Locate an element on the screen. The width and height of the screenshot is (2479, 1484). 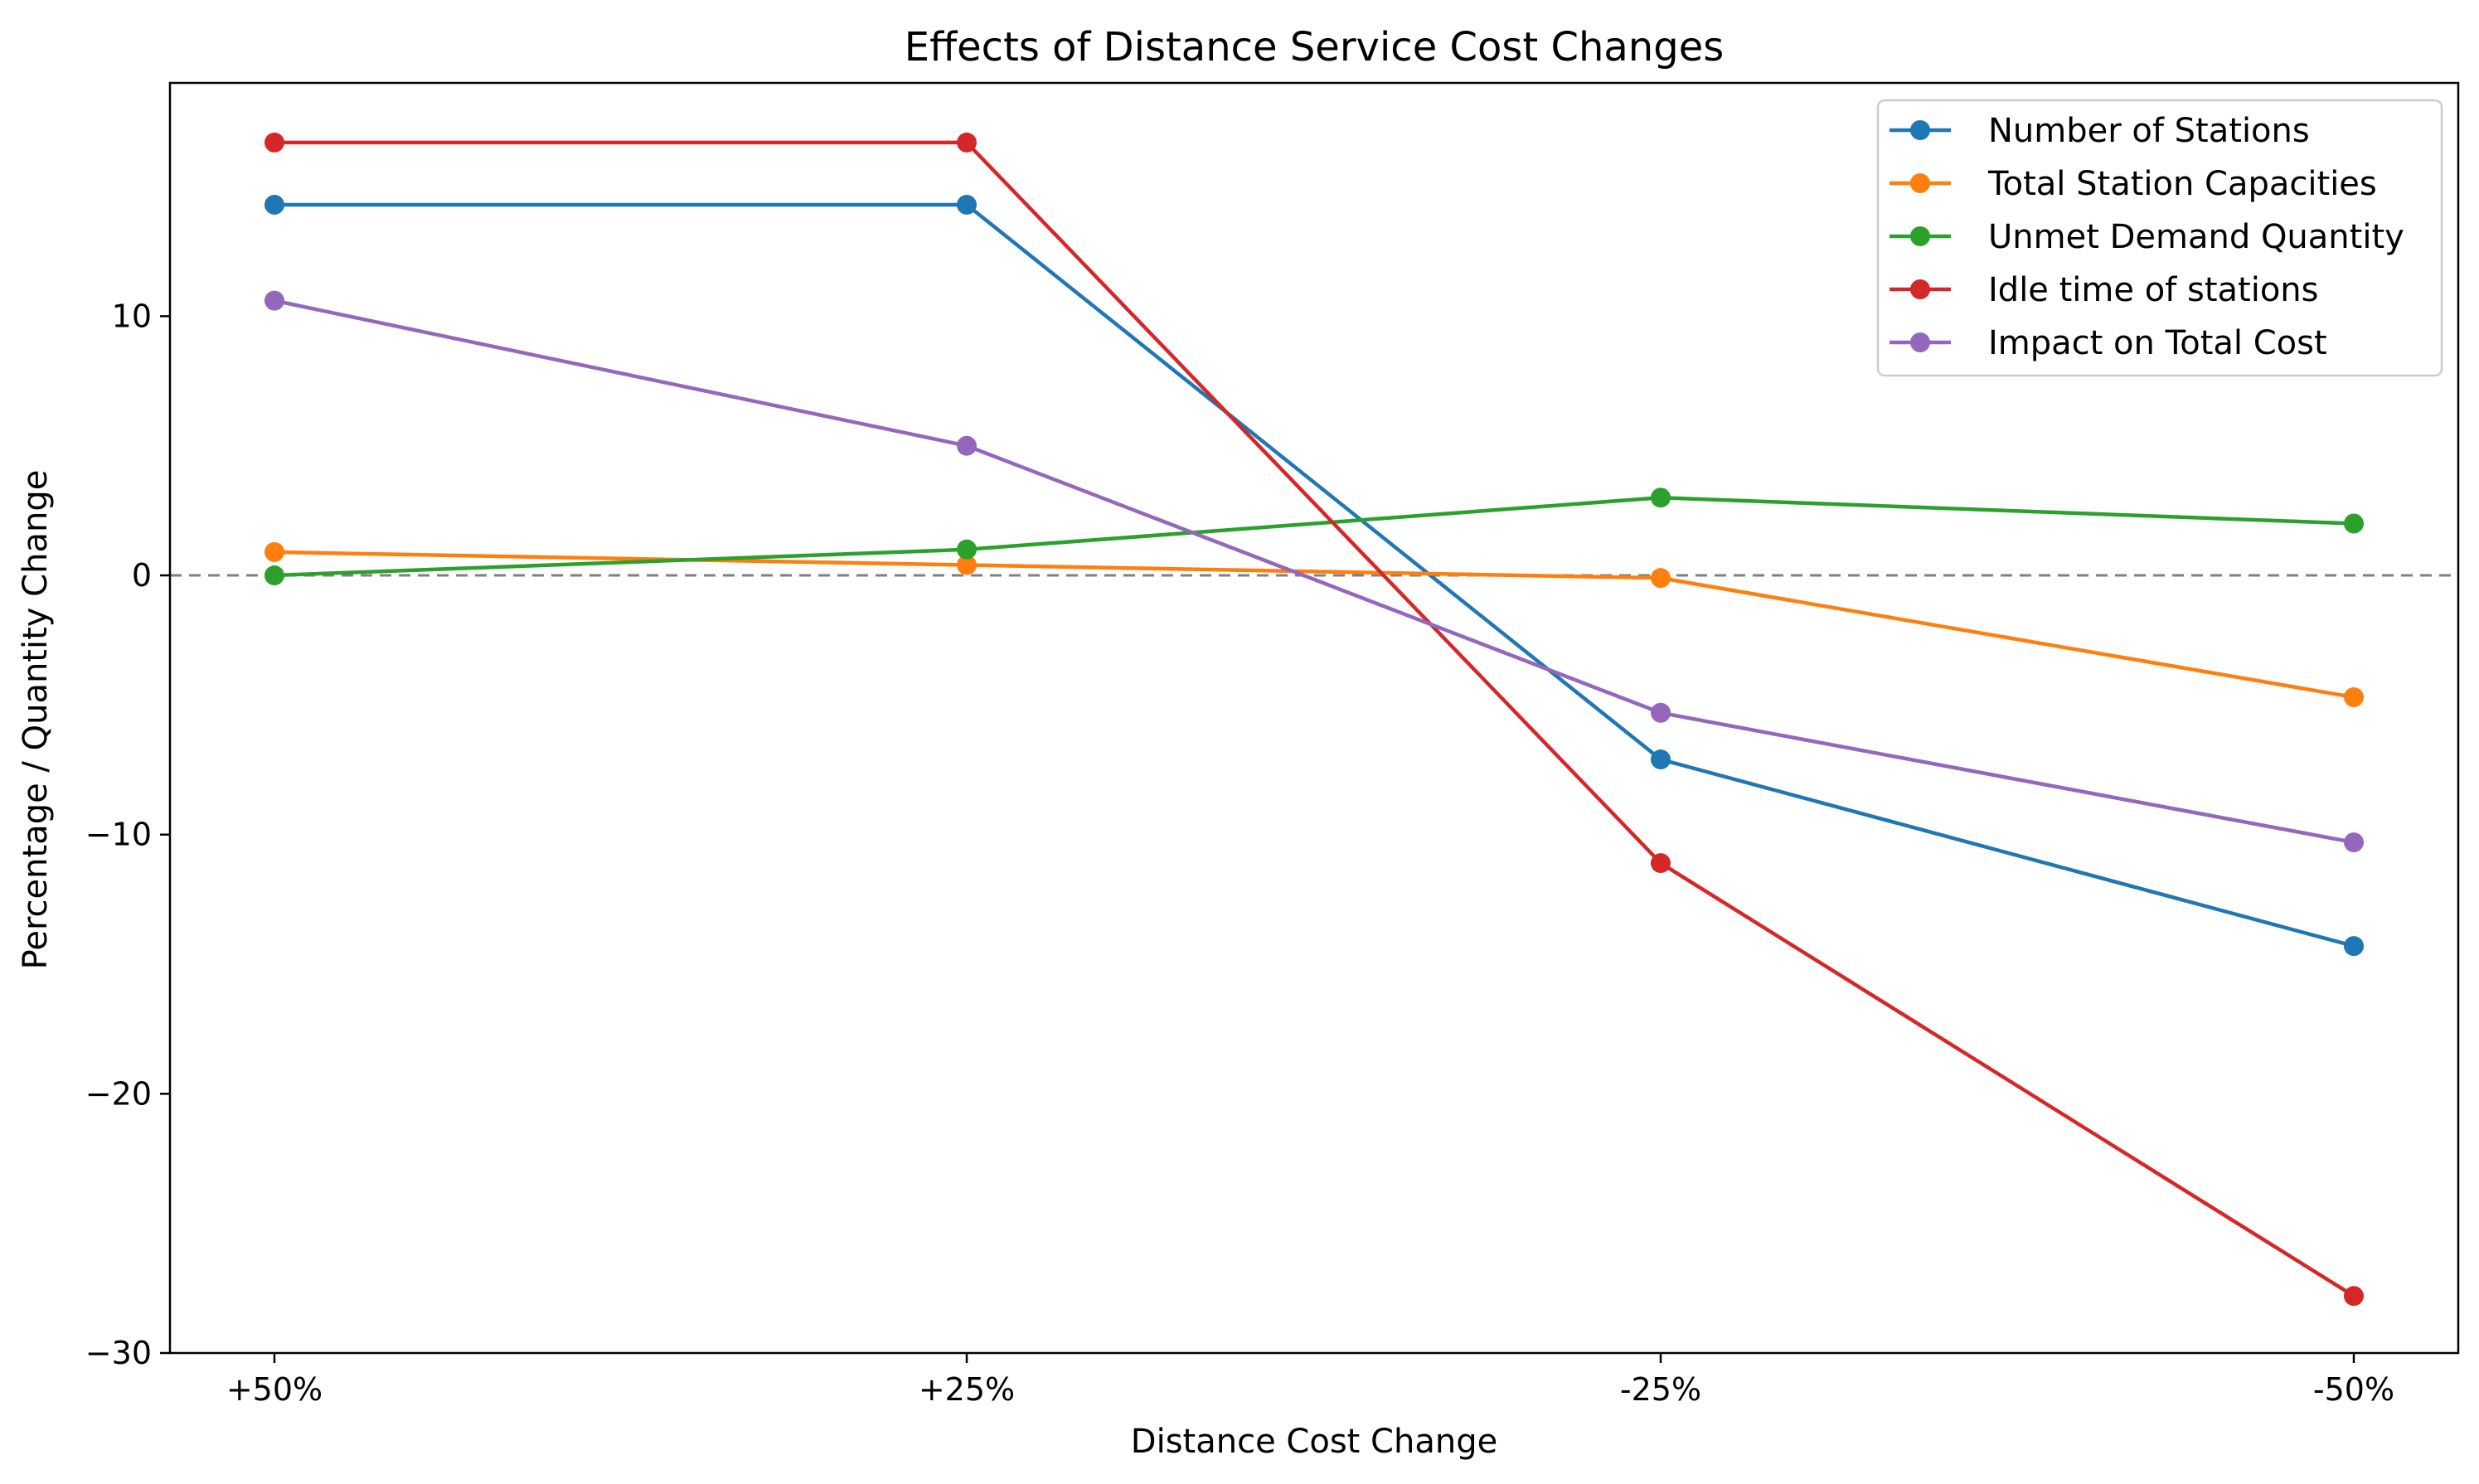
y-tick-label: −20 is located at coordinates (119, 1093).